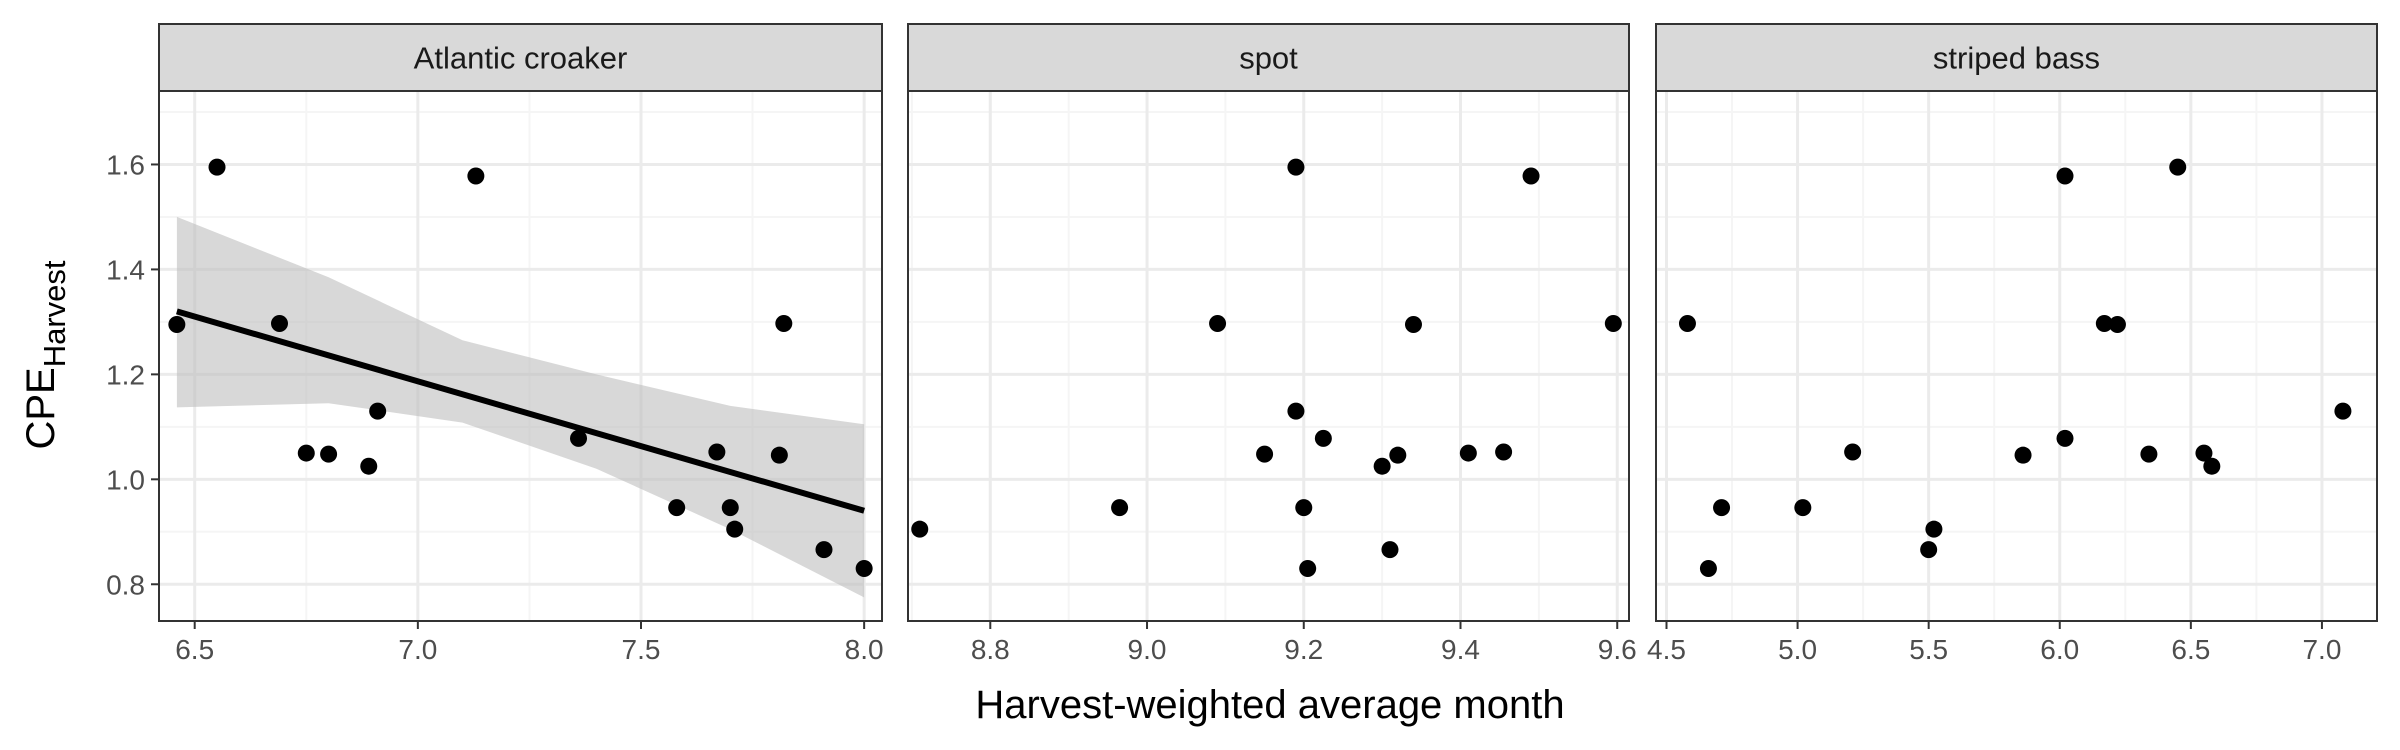 This screenshot has height=750, width=2400. I want to click on y-tick-label: 1.6, so click(125, 164).